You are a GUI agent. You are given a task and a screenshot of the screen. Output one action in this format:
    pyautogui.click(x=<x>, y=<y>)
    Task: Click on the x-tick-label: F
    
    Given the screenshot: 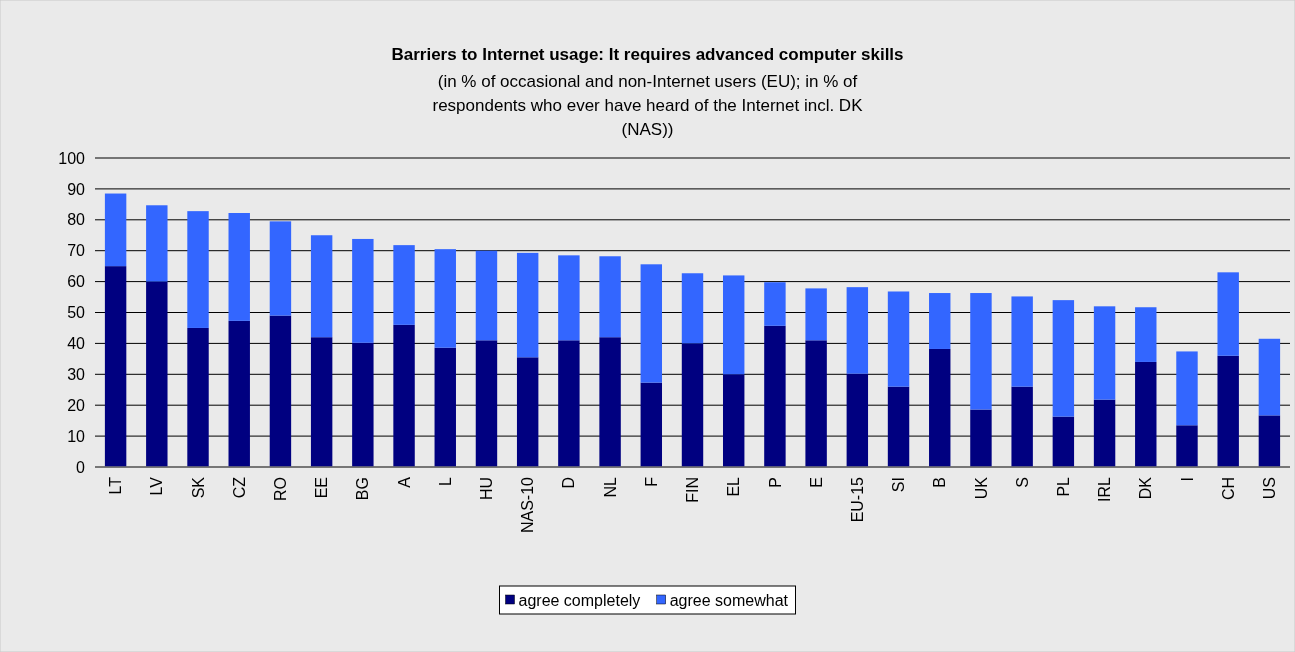 What is the action you would take?
    pyautogui.click(x=651, y=481)
    